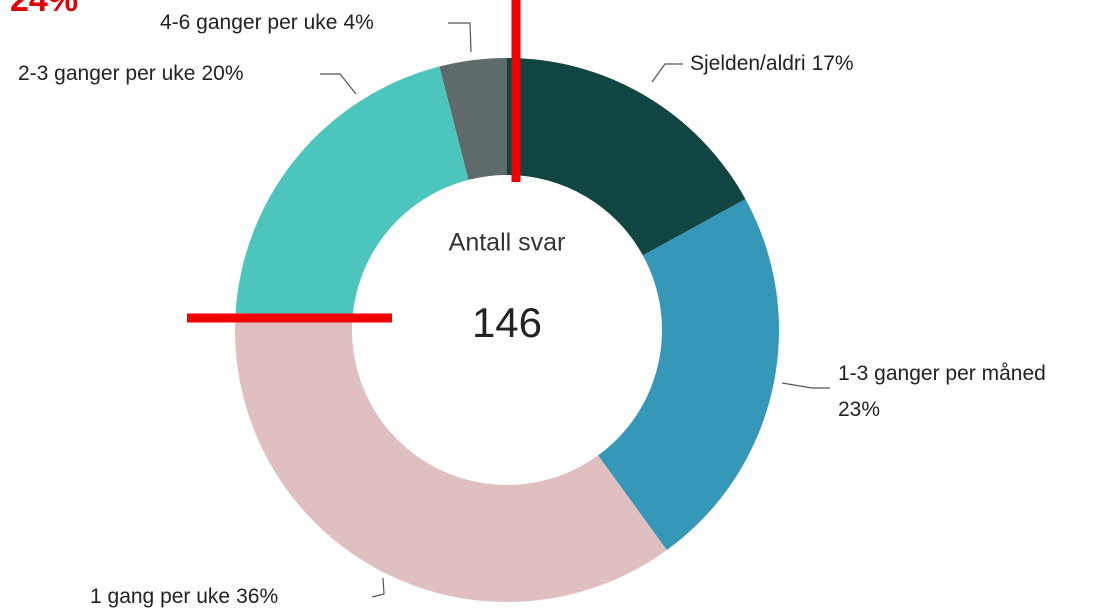 This screenshot has width=1117, height=611. I want to click on segment-value: 20%, so click(222, 73).